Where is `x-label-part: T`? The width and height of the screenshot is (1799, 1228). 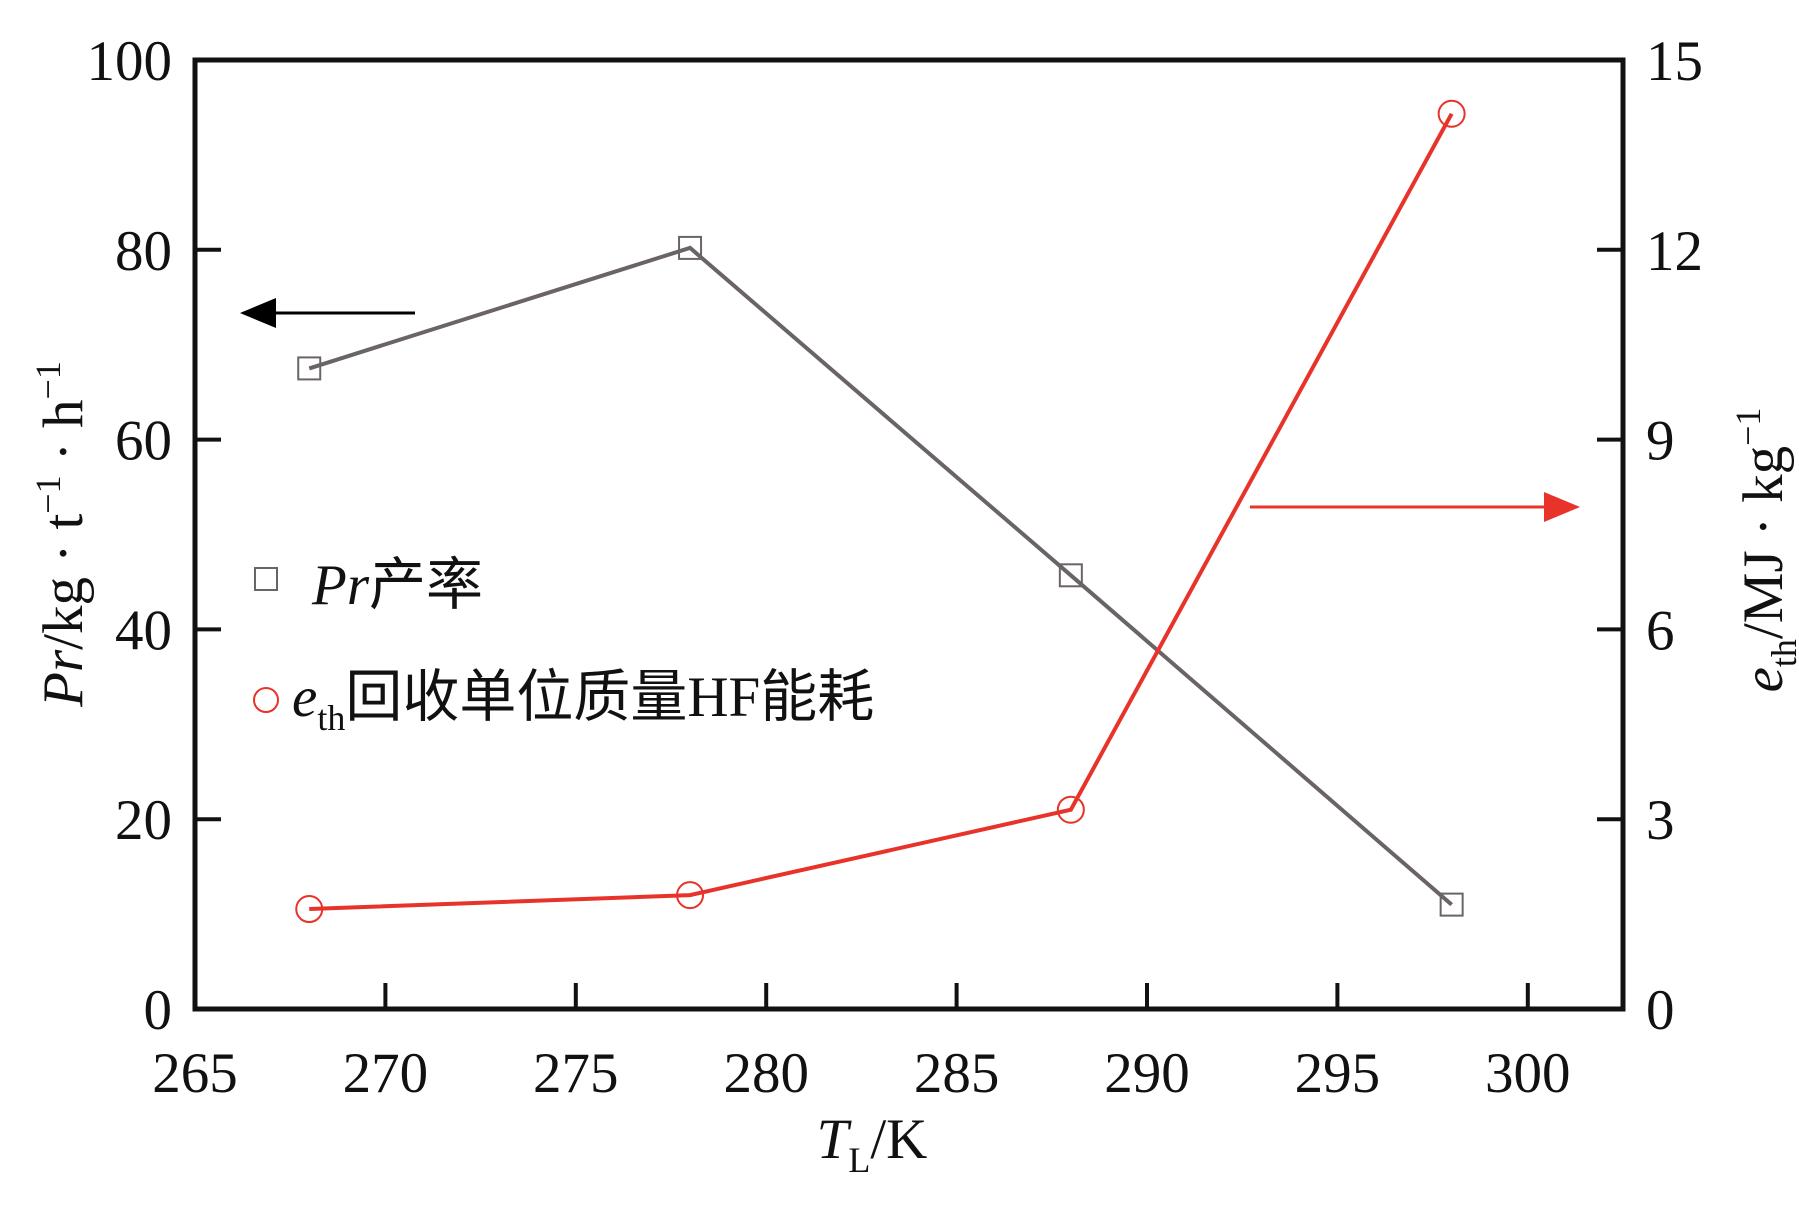 x-label-part: T is located at coordinates (835, 1139).